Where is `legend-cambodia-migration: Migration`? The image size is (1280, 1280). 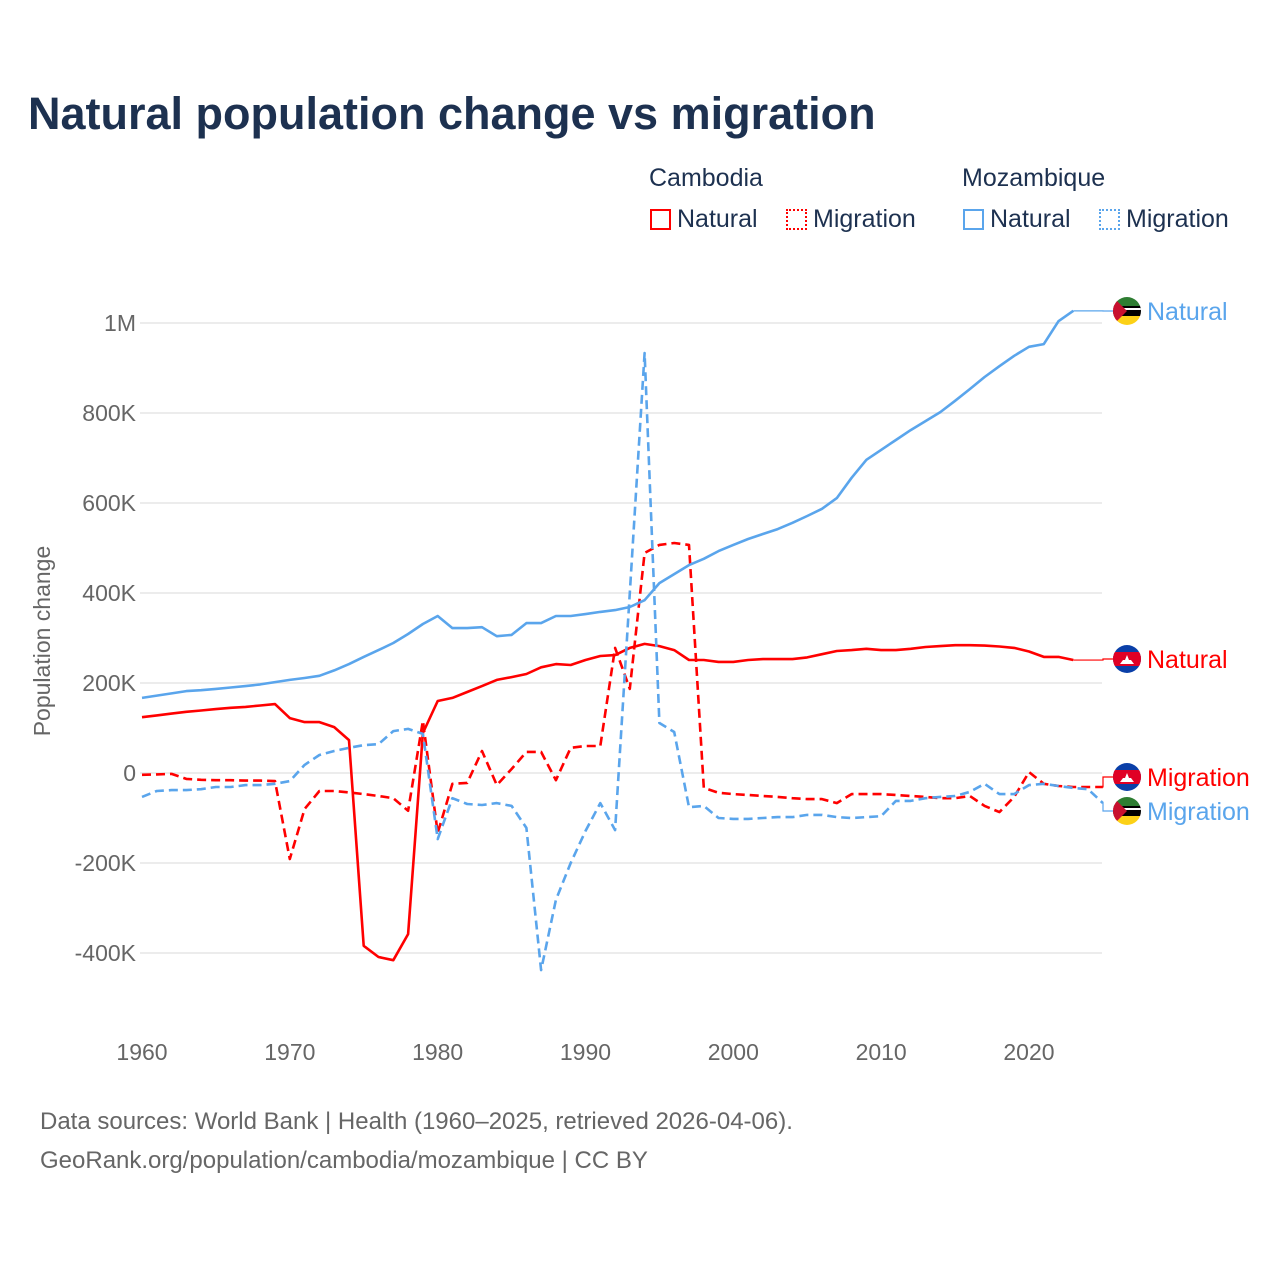
legend-cambodia-migration: Migration is located at coordinates (851, 219).